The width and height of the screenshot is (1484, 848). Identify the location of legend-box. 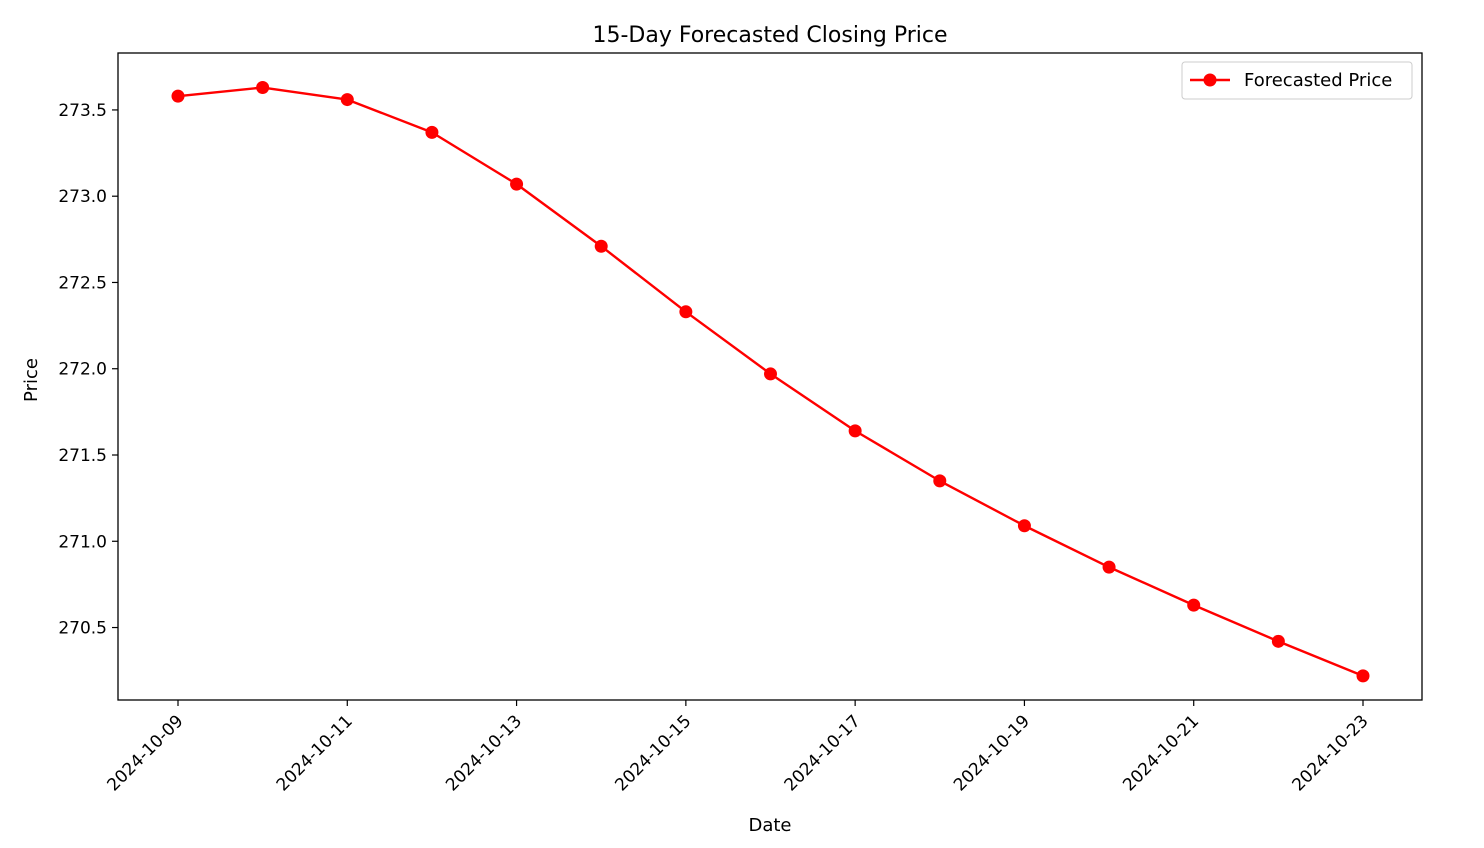
(1297, 80).